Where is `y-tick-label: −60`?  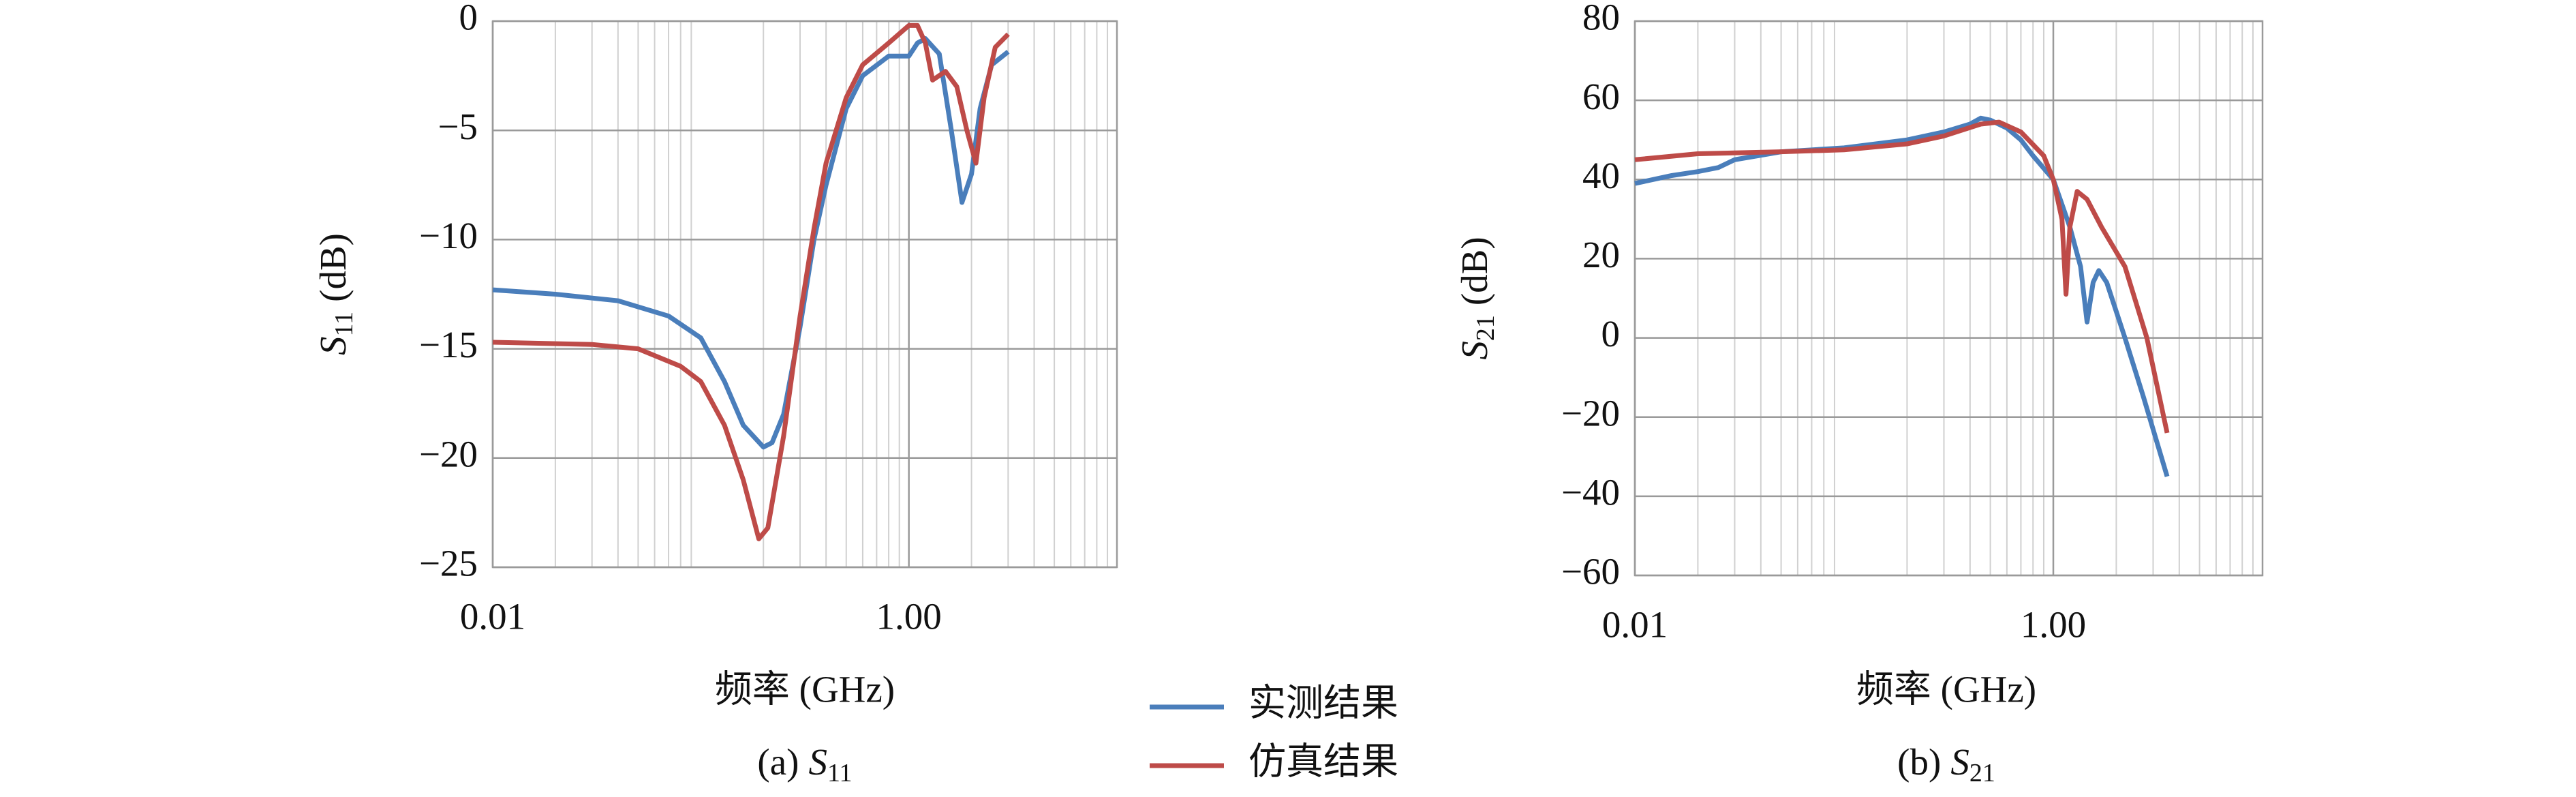 y-tick-label: −60 is located at coordinates (1590, 571).